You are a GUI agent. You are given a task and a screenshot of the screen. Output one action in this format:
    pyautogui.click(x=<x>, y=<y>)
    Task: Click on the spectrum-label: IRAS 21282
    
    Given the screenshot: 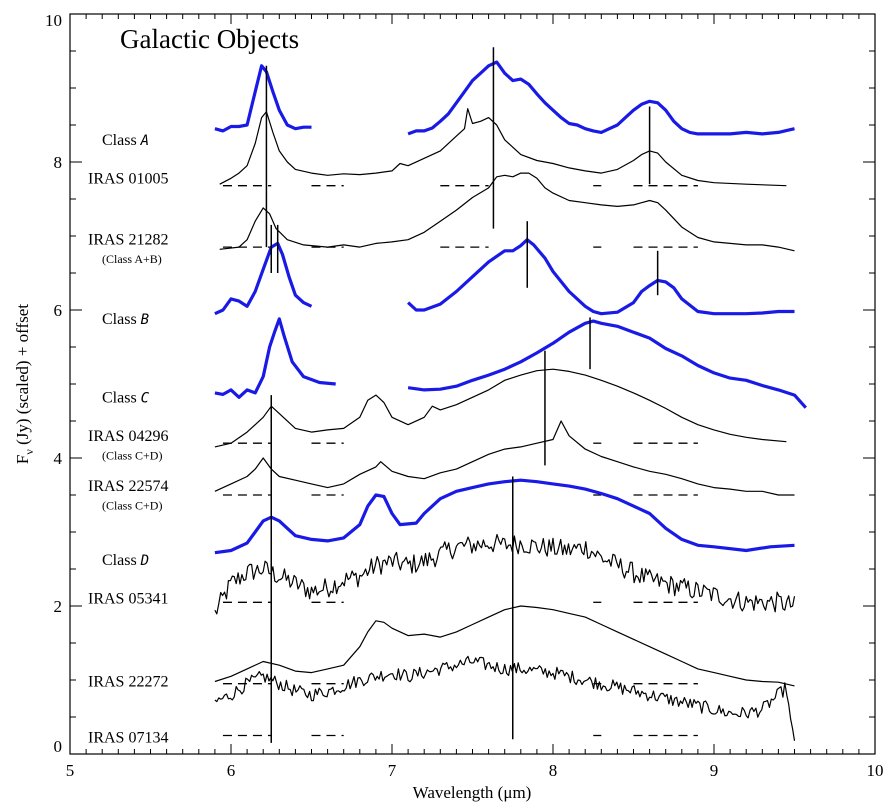 What is the action you would take?
    pyautogui.click(x=128, y=240)
    